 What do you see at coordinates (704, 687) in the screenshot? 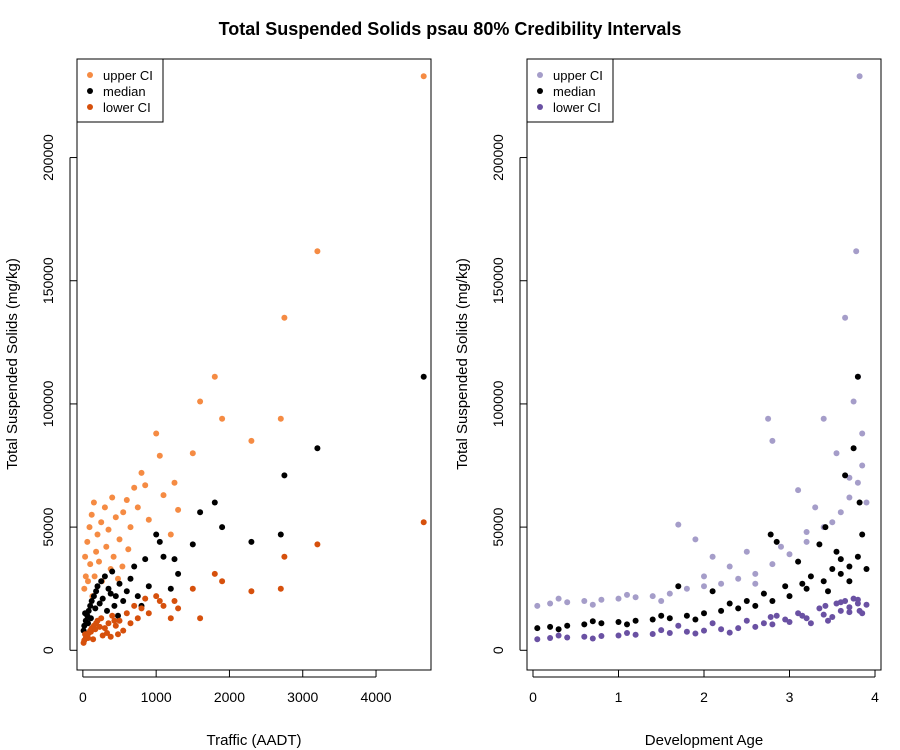
I see `right-x-ticks: 0 1 2 3 4` at bounding box center [704, 687].